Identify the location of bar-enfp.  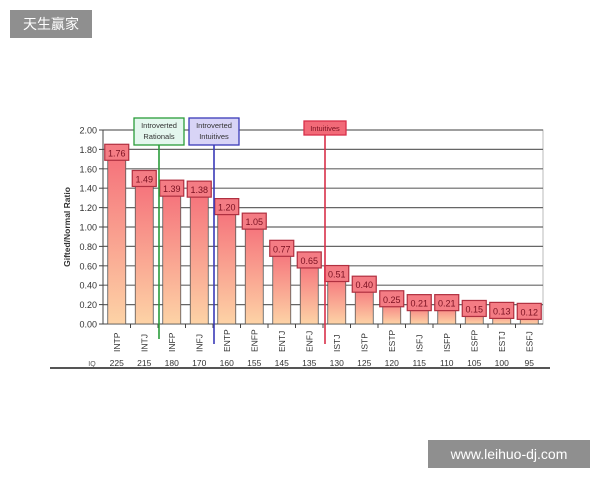
(254, 273).